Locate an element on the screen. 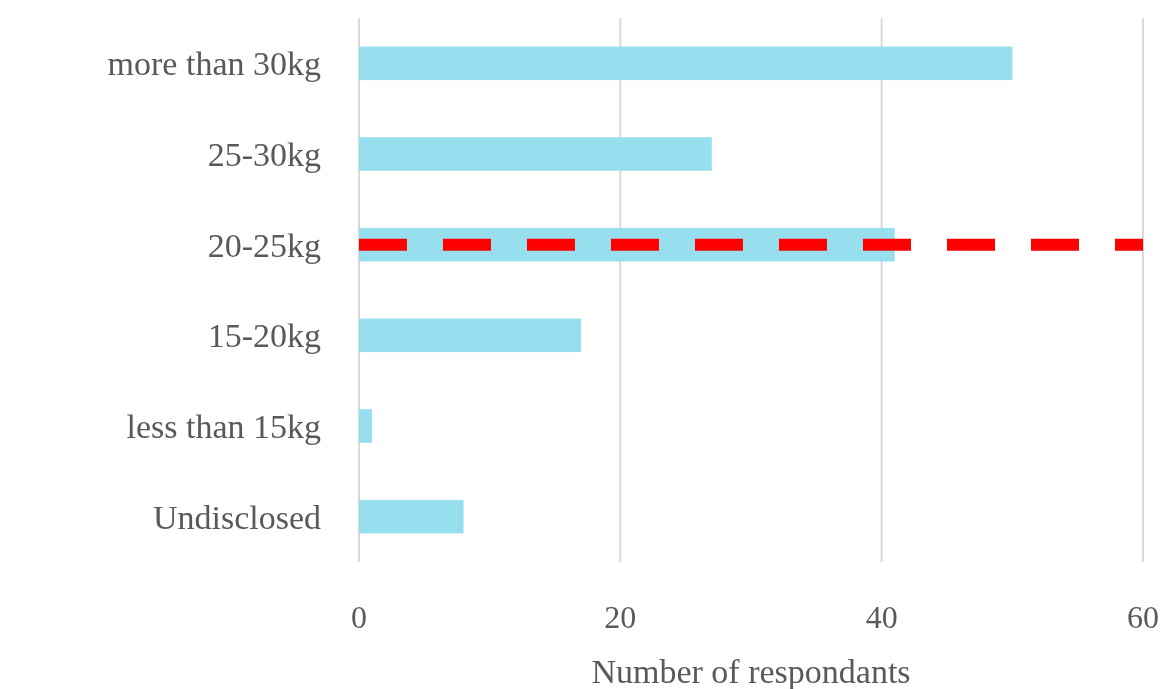 This screenshot has height=689, width=1165. y-tick-label: Undisclosed is located at coordinates (236, 517).